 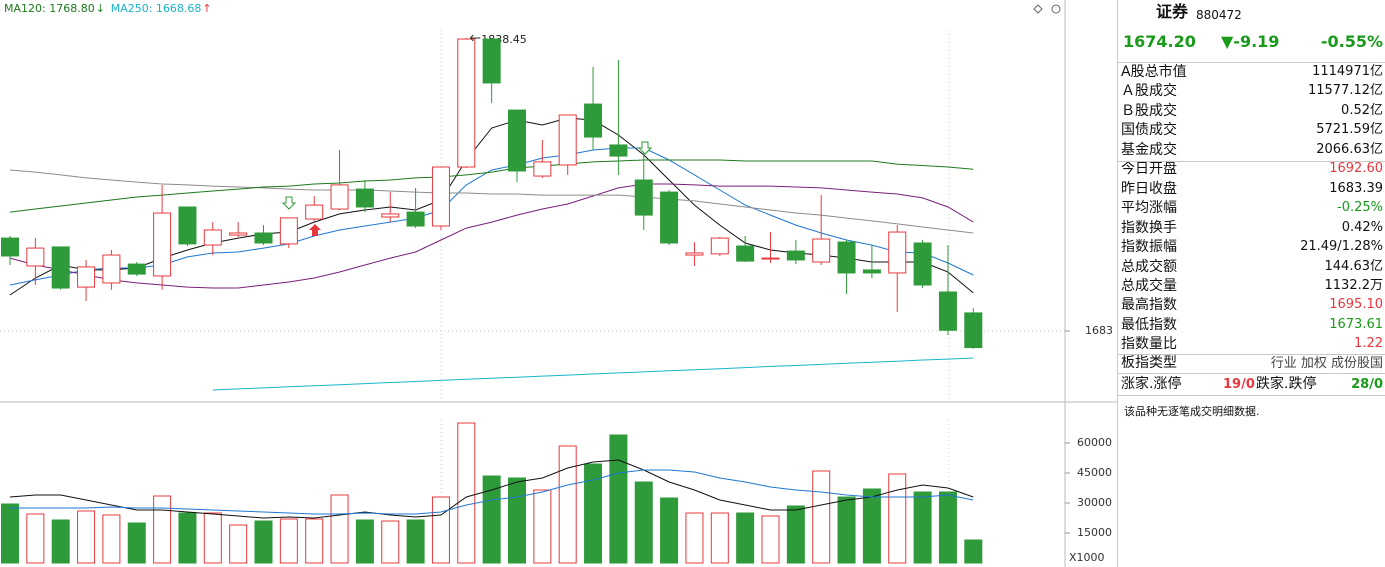 I want to click on signal-arrow, so click(x=289, y=203).